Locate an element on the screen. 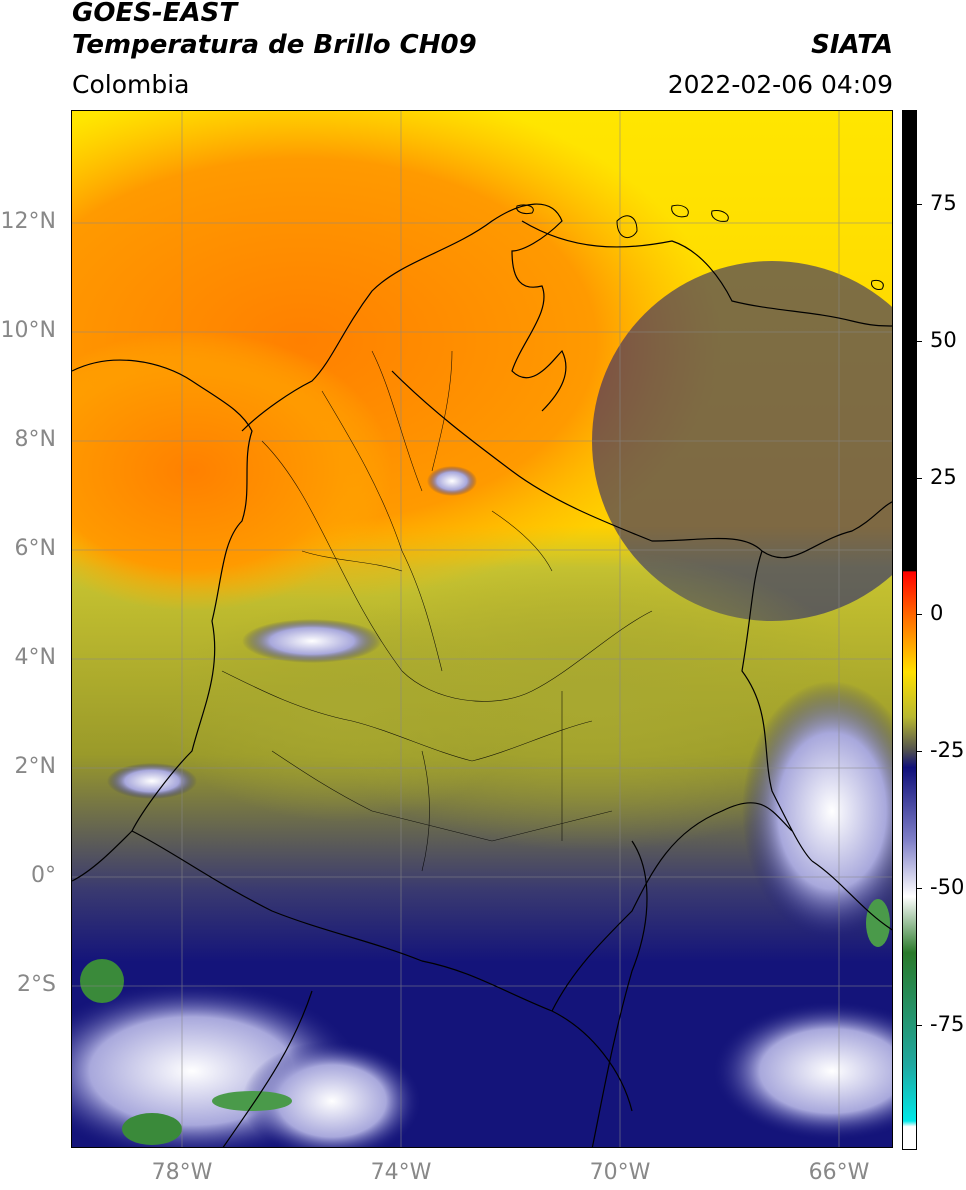  lon-tick-70w: 70°W is located at coordinates (620, 1172).